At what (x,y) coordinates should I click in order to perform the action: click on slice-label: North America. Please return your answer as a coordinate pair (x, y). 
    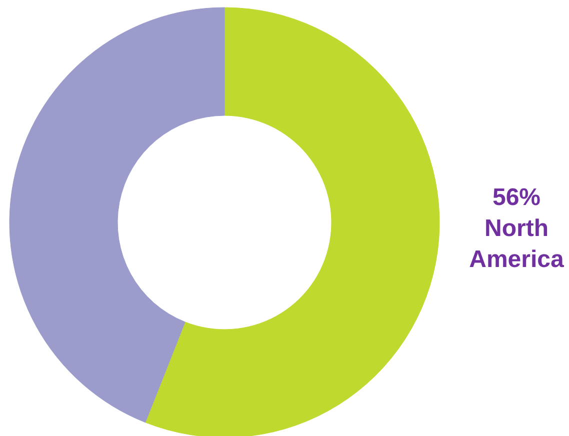
    Looking at the image, I should click on (517, 244).